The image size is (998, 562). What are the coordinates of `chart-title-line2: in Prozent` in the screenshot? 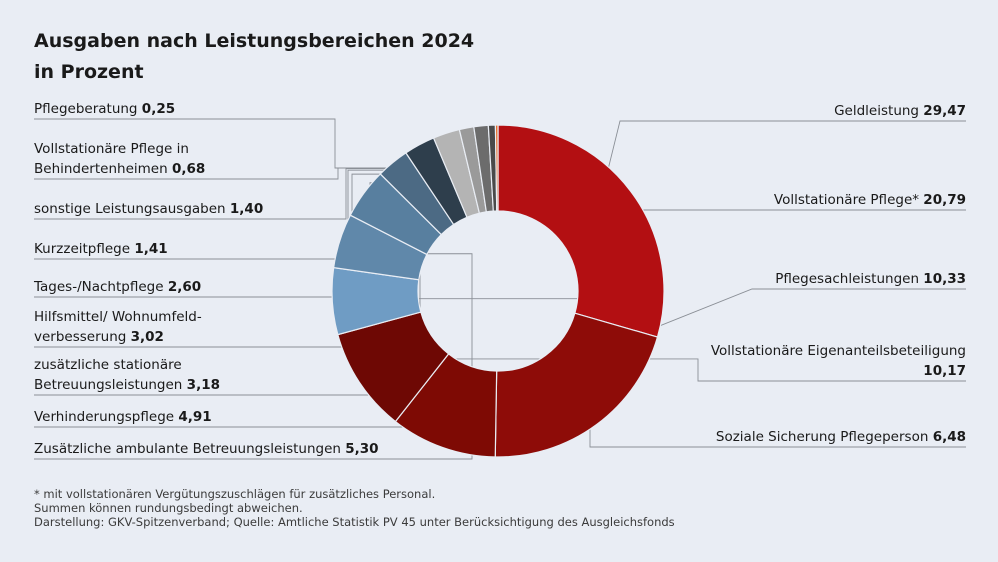 It's located at (89, 72).